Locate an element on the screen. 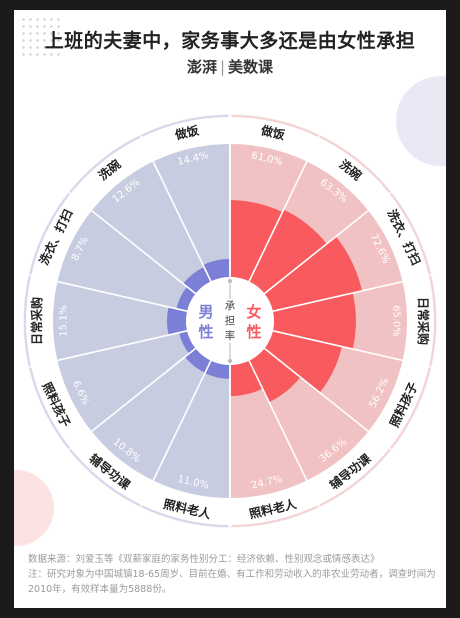 This screenshot has height=618, width=460. male-category-label-0: 做饭 is located at coordinates (187, 132).